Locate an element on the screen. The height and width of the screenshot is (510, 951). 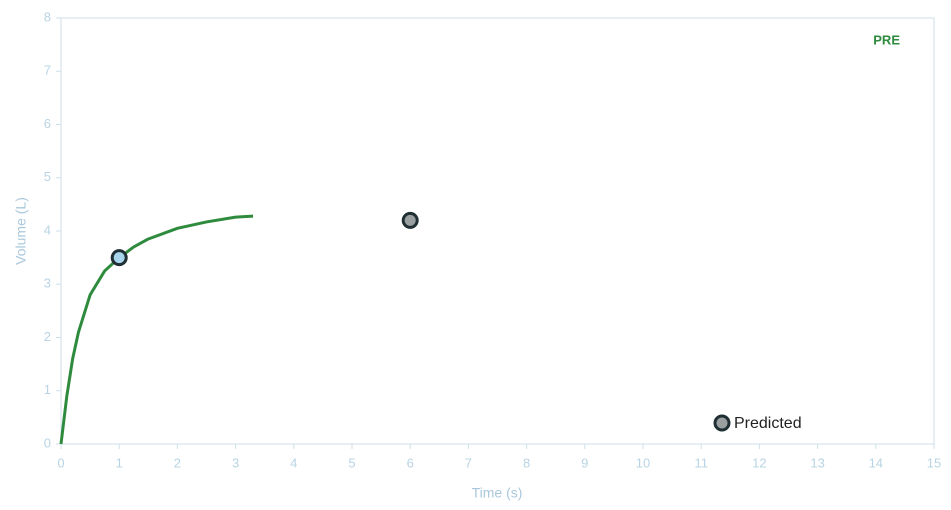
x-tick-label: 1 is located at coordinates (119, 462).